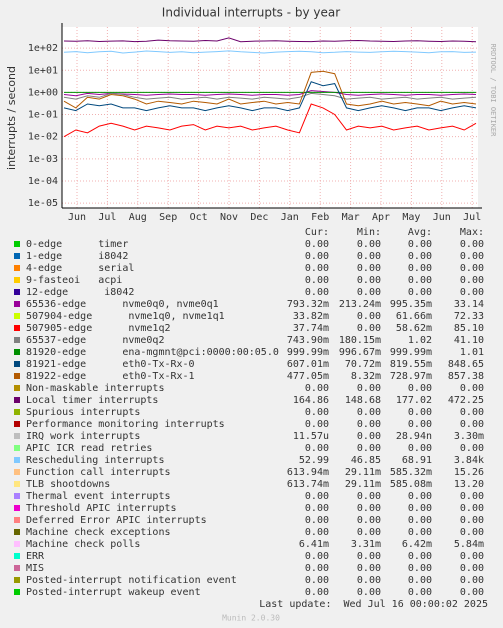  I want to click on footer: Munin 2.0.30, so click(251, 618).